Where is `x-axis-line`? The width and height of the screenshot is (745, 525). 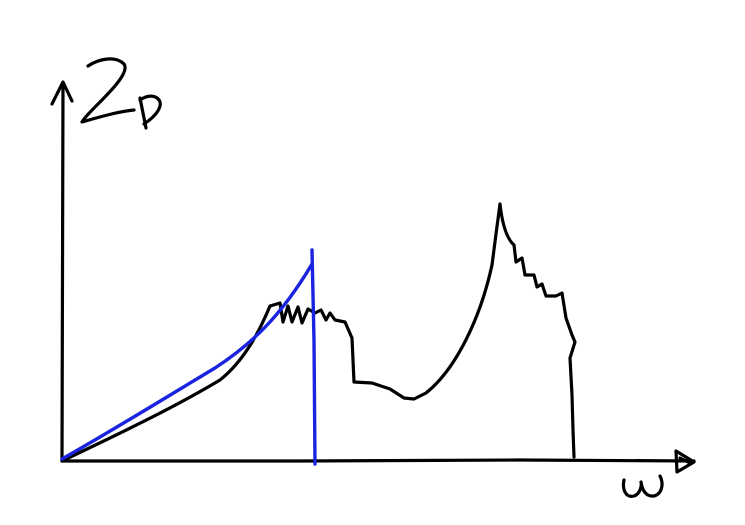
x-axis-line is located at coordinates (378, 460).